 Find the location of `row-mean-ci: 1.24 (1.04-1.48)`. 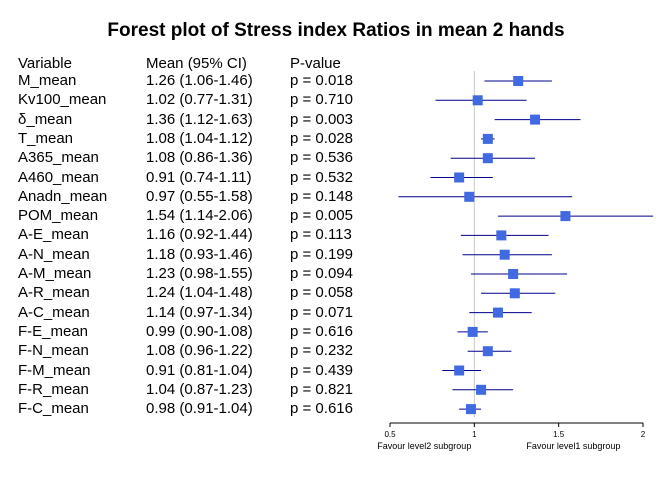

row-mean-ci: 1.24 (1.04-1.48) is located at coordinates (199, 293).